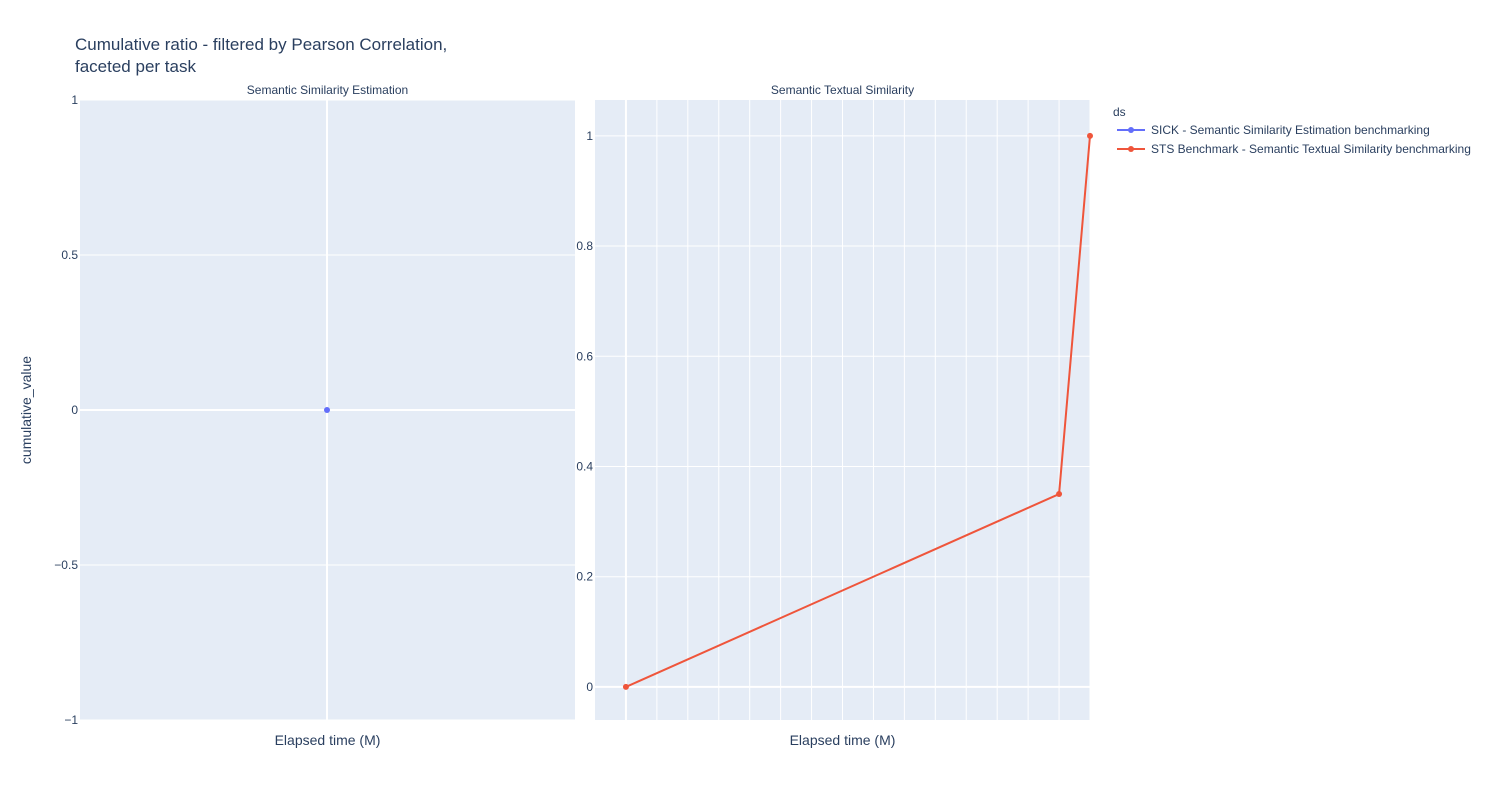 Image resolution: width=1500 pixels, height=800 pixels. What do you see at coordinates (135, 66) in the screenshot?
I see `chart-title-line-2: faceted per task` at bounding box center [135, 66].